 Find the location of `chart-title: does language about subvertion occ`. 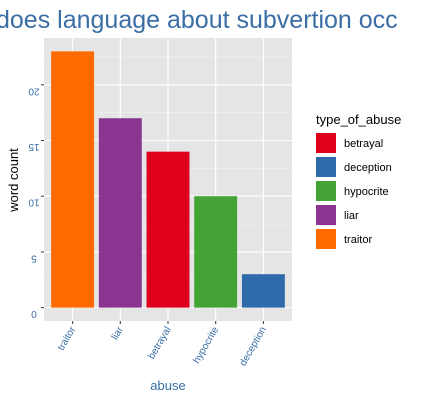

chart-title: does language about subvertion occ is located at coordinates (199, 20).